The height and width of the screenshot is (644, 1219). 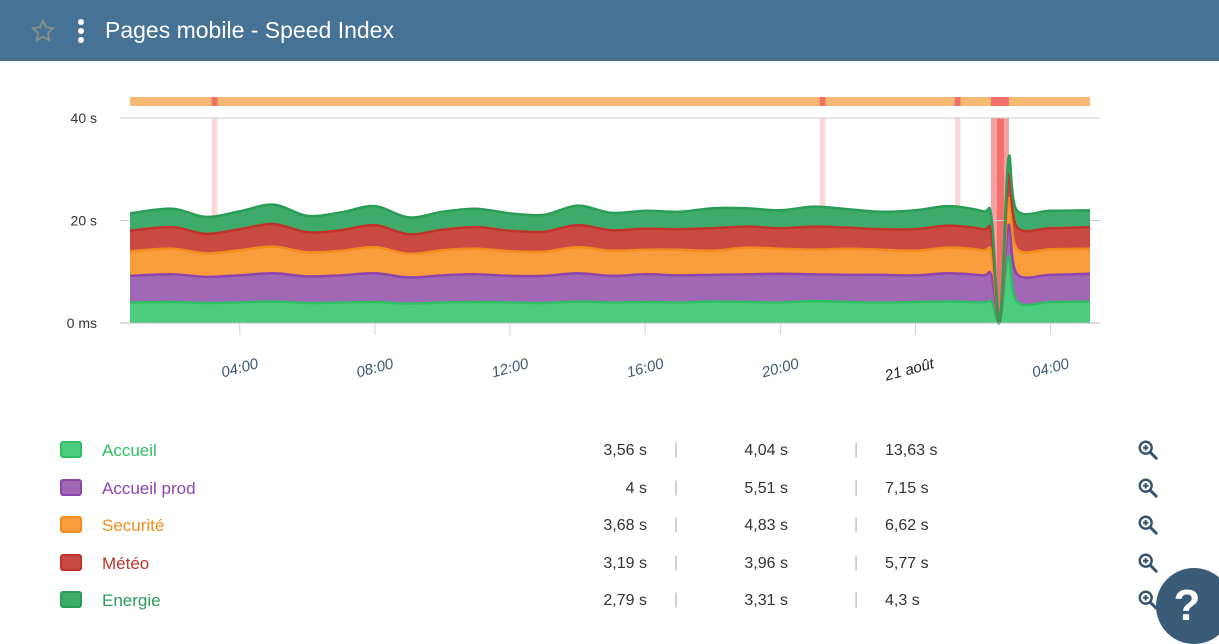 I want to click on legend-label: Météo, so click(x=126, y=563).